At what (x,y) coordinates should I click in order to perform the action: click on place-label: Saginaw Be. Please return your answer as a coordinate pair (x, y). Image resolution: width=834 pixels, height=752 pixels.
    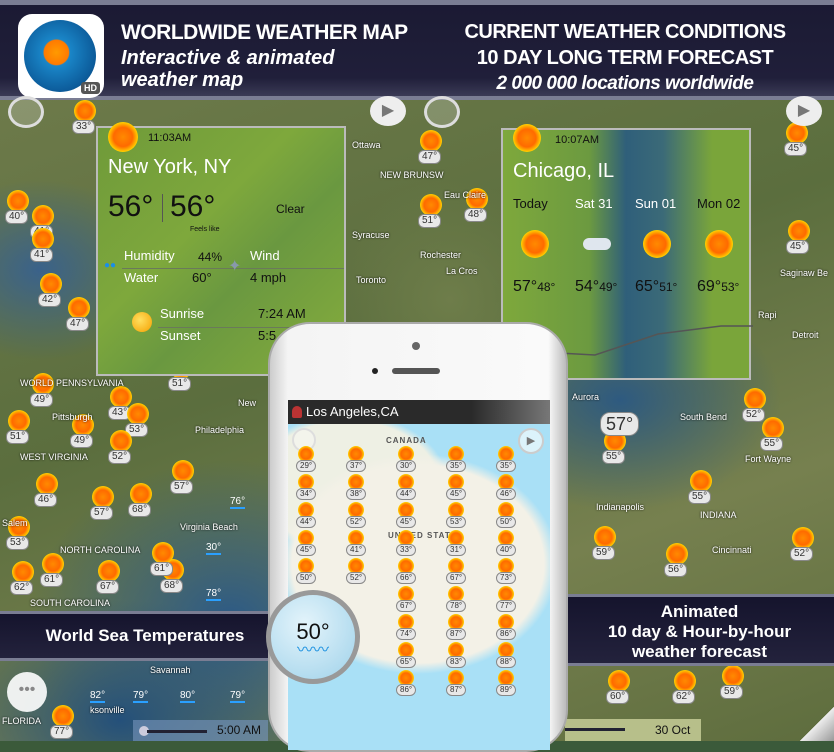
    Looking at the image, I should click on (804, 273).